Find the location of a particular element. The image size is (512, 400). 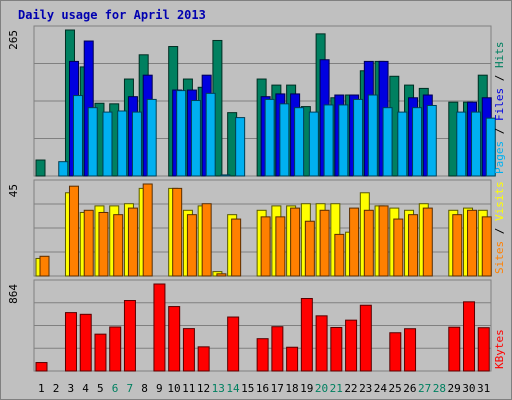

series-label-part: KBytes is located at coordinates (499, 349).